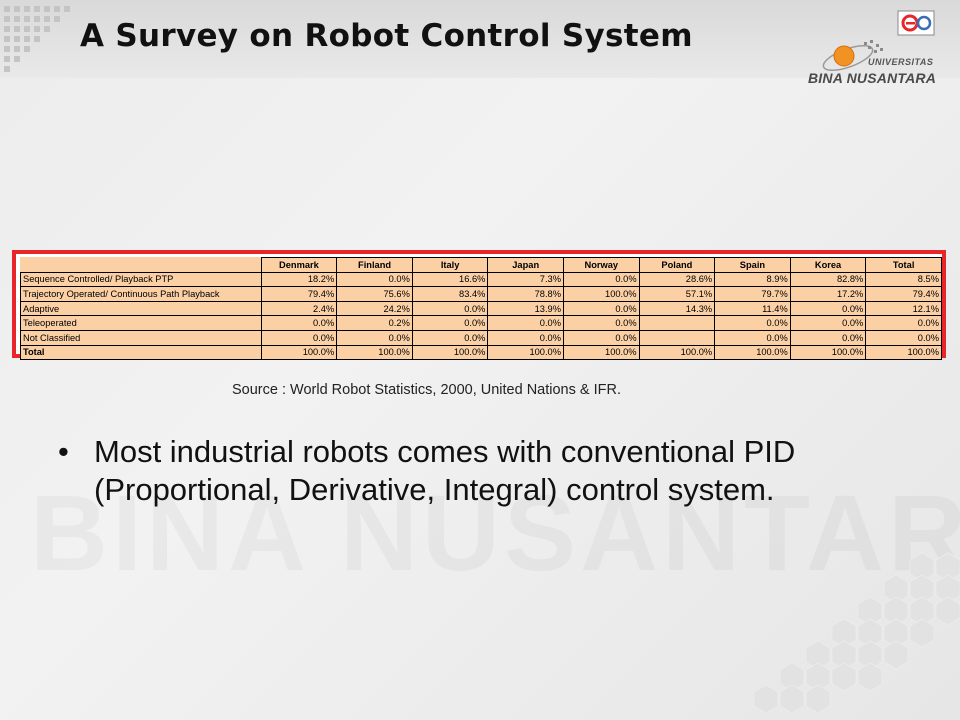  What do you see at coordinates (677, 279) in the screenshot?
I see `table-cell: 28.6%` at bounding box center [677, 279].